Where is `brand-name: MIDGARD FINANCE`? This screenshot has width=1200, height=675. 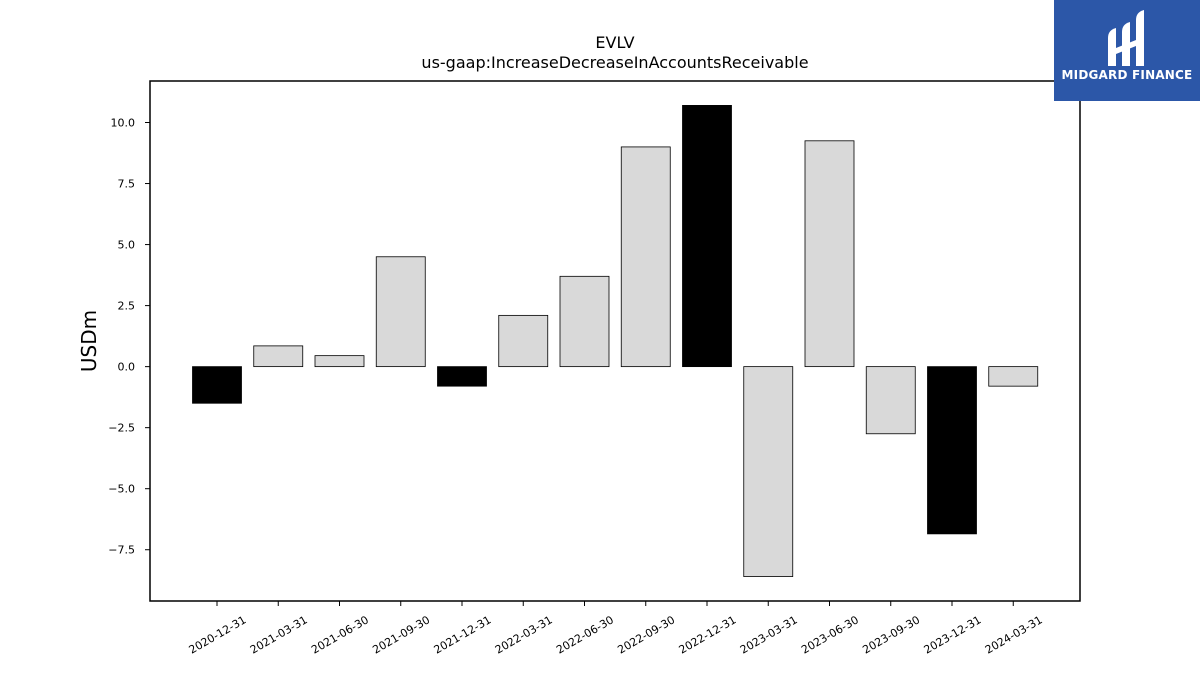 brand-name: MIDGARD FINANCE is located at coordinates (1127, 75).